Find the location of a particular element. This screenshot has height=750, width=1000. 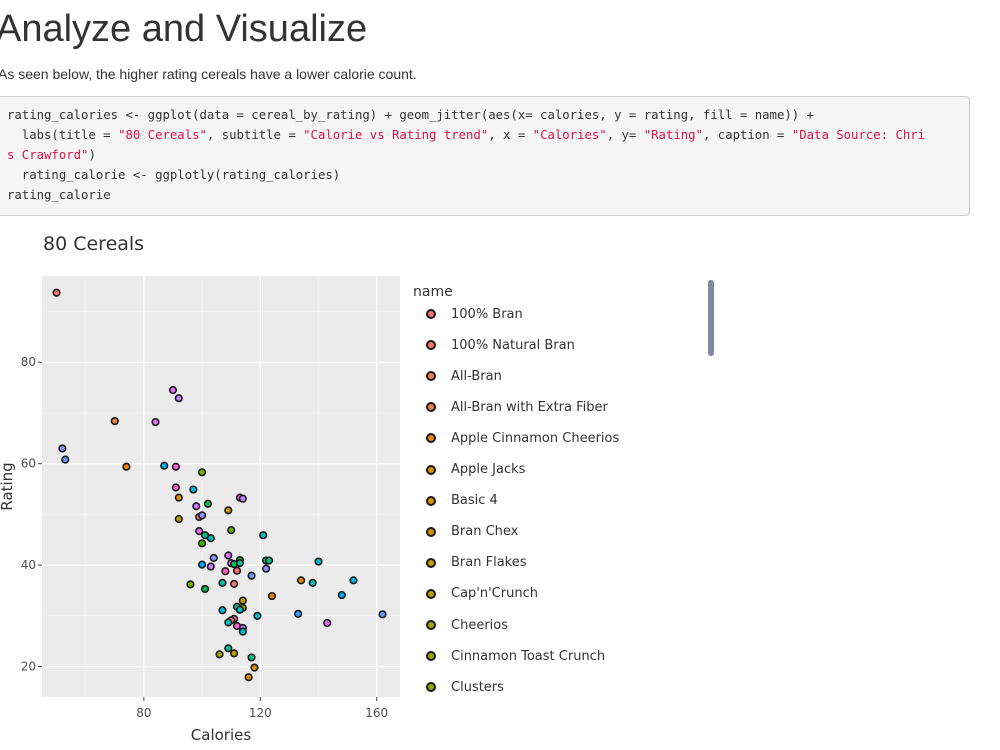

legend-label: 100% Bran is located at coordinates (487, 314).